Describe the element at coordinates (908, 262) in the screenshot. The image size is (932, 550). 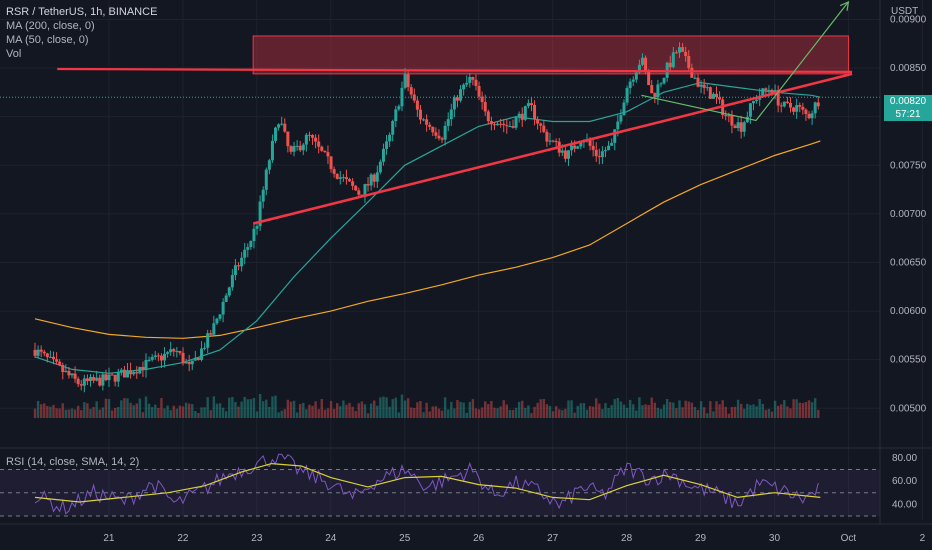
I see `price-tick-label: 0.00650` at that location.